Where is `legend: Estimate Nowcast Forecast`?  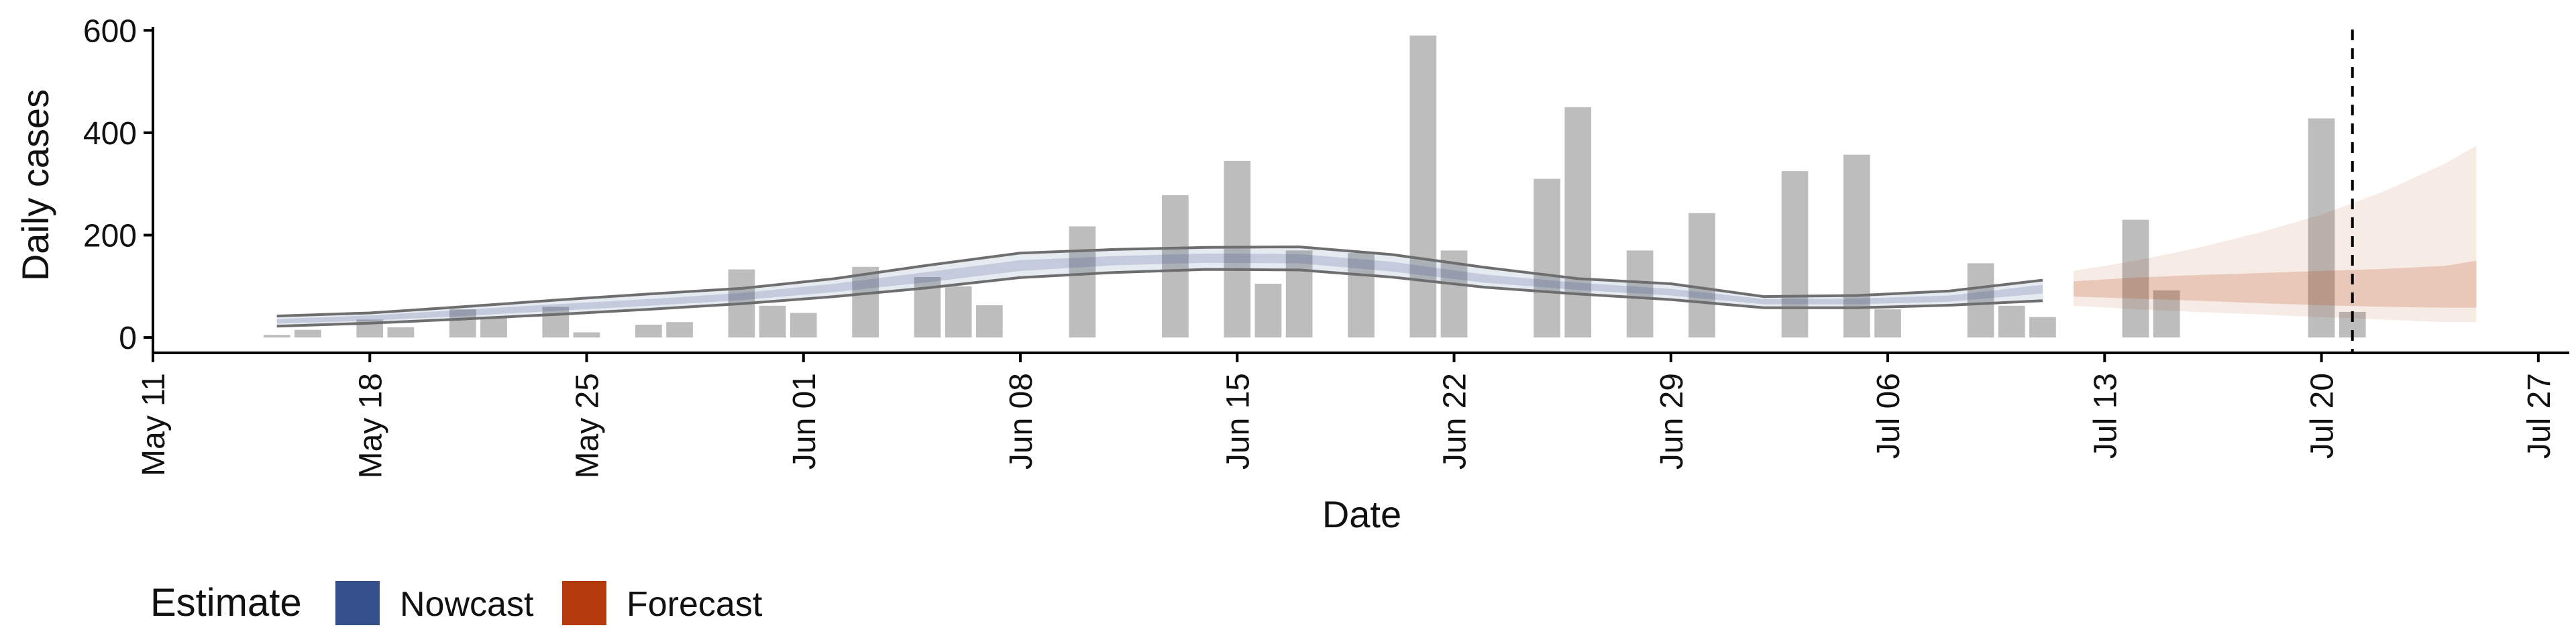
legend: Estimate Nowcast Forecast is located at coordinates (456, 603).